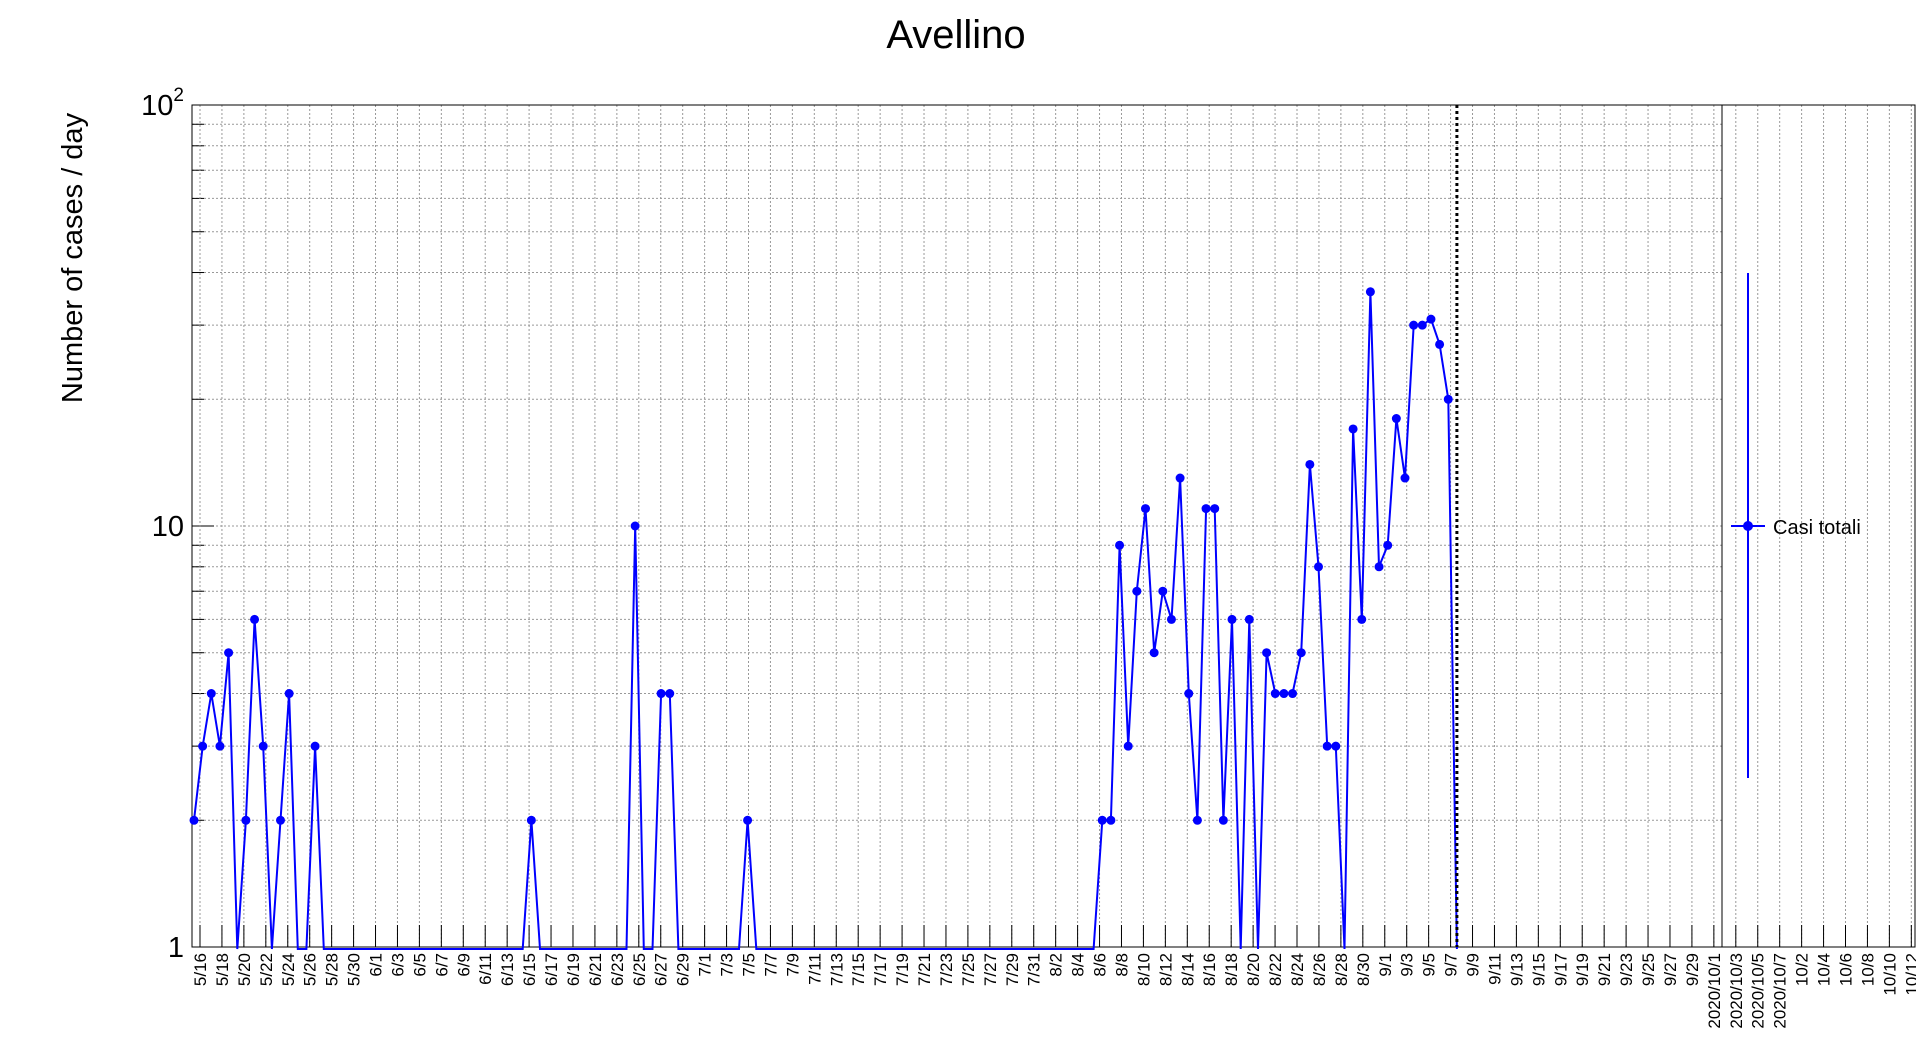  Describe the element at coordinates (727, 965) in the screenshot. I see `x-tick-label: 7/3` at that location.